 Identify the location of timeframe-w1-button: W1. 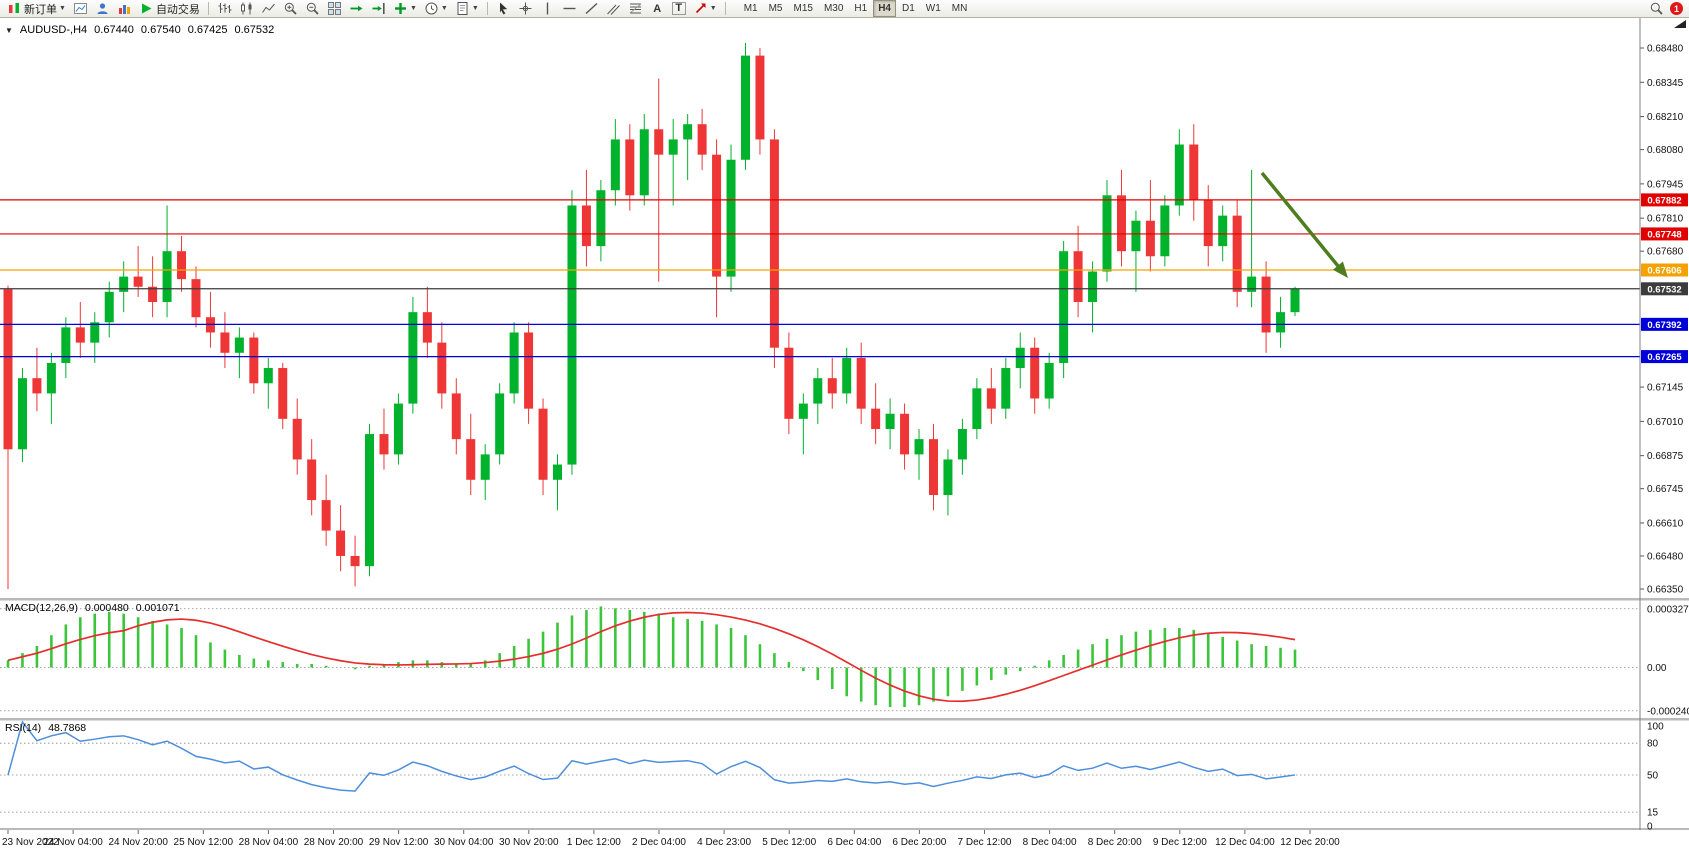
(933, 8).